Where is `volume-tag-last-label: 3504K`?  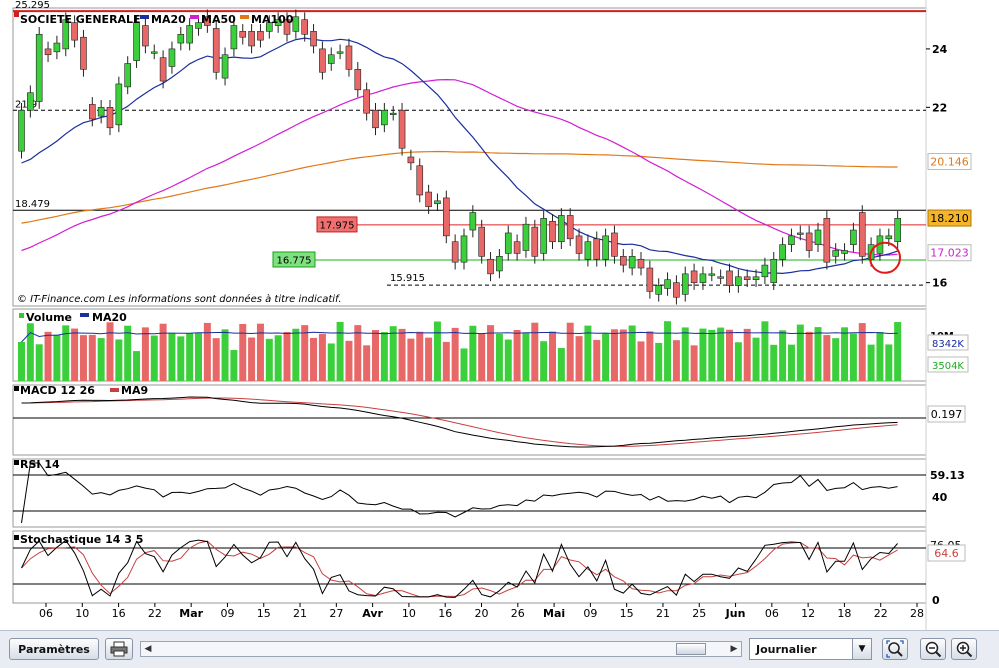 volume-tag-last-label: 3504K is located at coordinates (948, 366).